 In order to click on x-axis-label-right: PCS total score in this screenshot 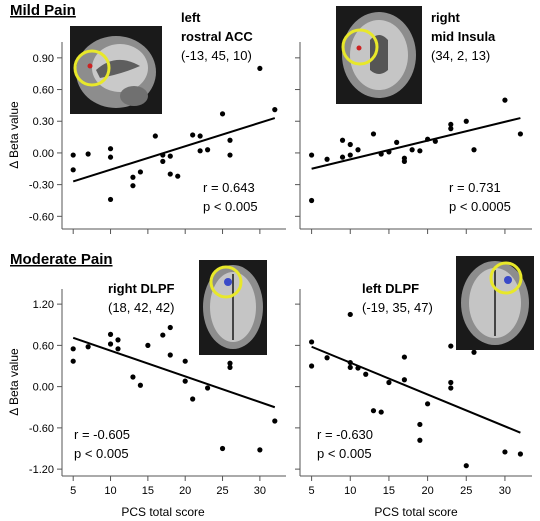, I will do `click(416, 512)`.